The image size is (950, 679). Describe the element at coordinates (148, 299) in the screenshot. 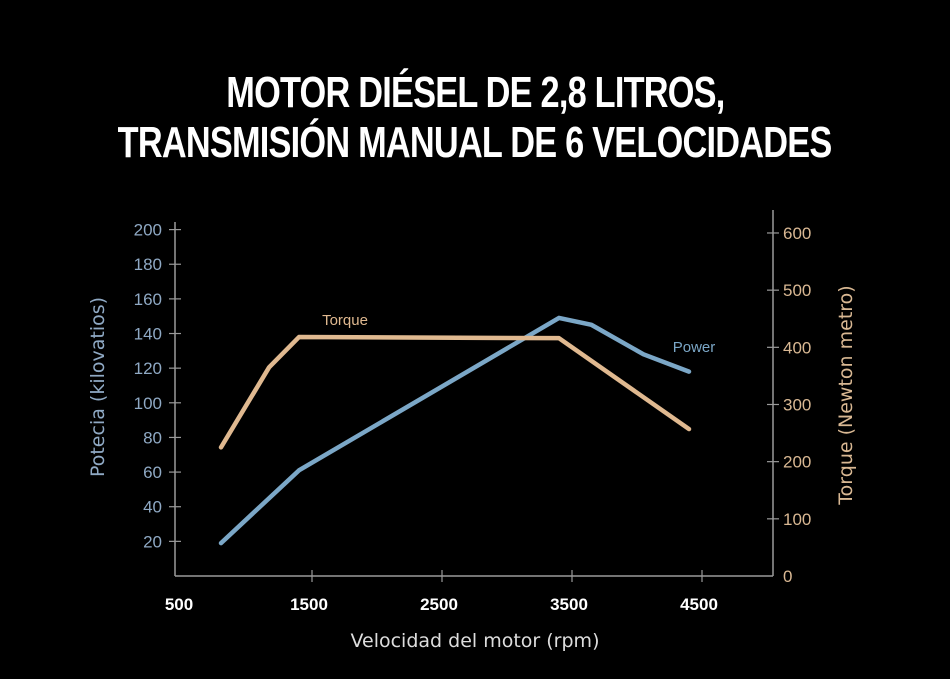

I see `left-y-tick-label: 160` at that location.